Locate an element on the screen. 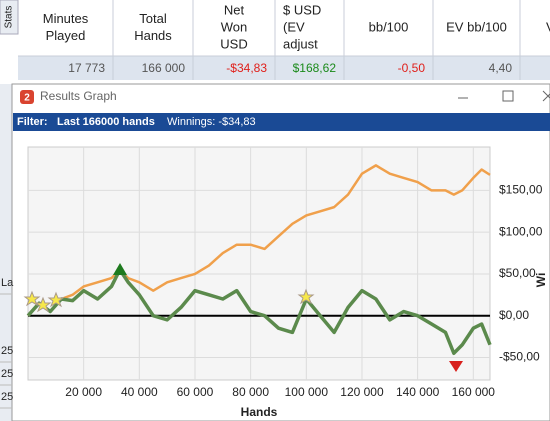  y-tick-label: $0,00 is located at coordinates (514, 315).